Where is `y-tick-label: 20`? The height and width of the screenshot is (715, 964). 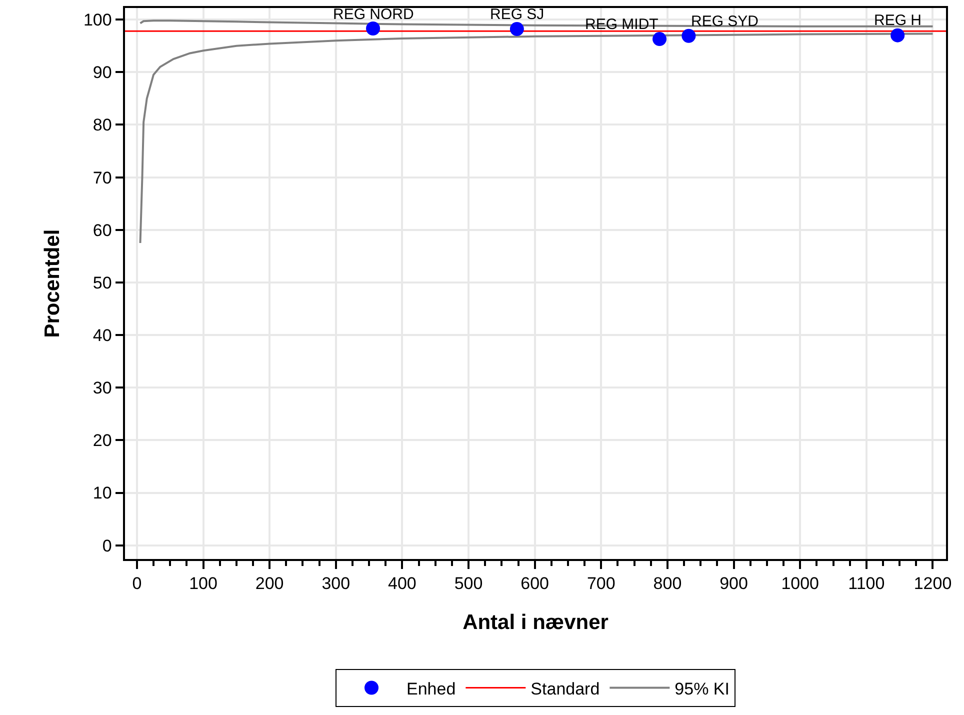
y-tick-label: 20 is located at coordinates (102, 440).